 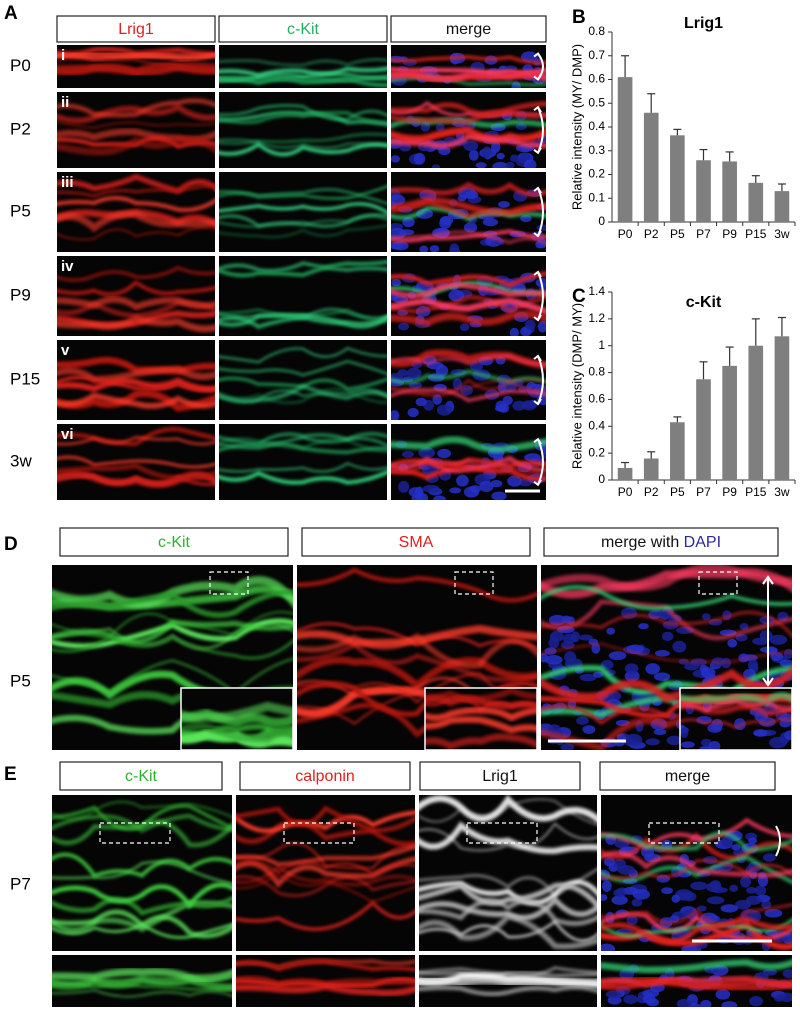 What do you see at coordinates (601, 221) in the screenshot?
I see `y-tick-label: 0` at bounding box center [601, 221].